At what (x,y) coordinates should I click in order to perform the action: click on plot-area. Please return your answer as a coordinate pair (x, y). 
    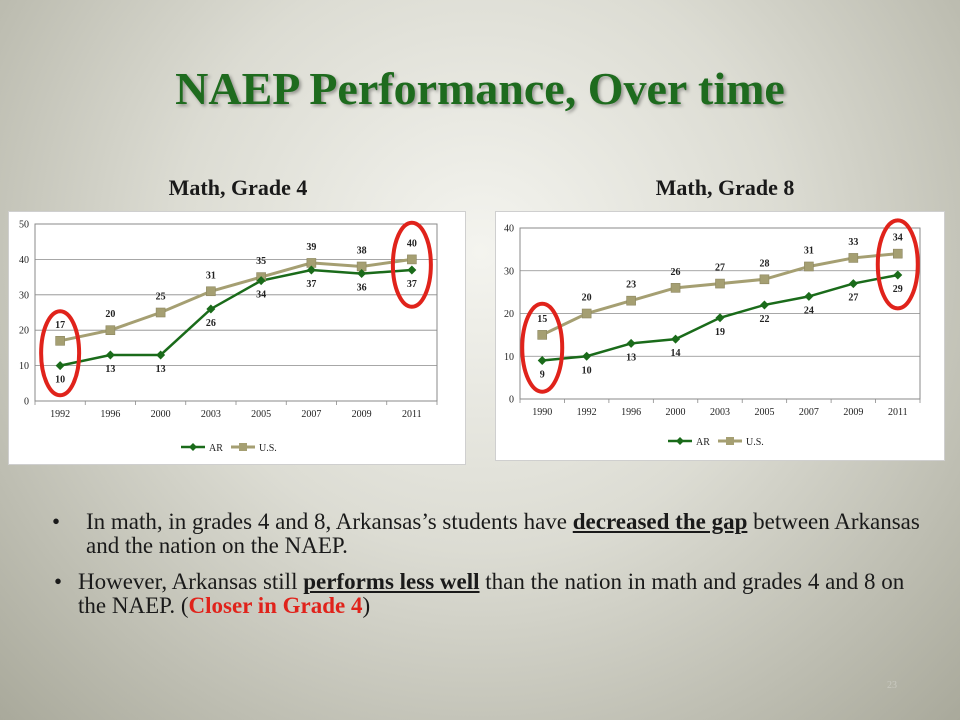
    Looking at the image, I should click on (236, 312).